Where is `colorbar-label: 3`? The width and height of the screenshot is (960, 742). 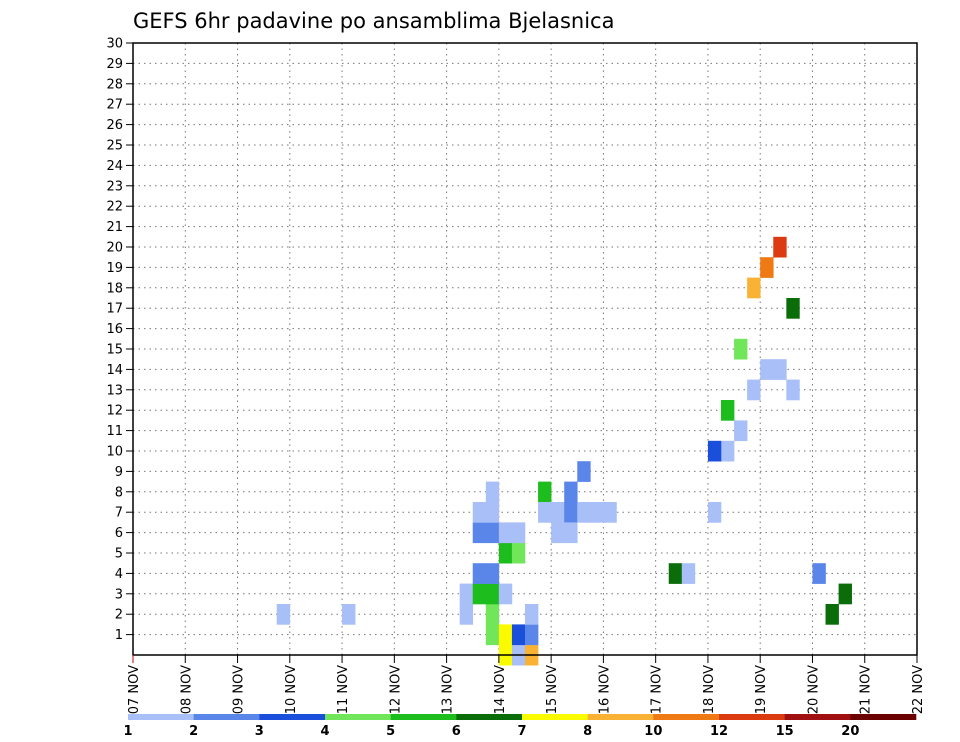
colorbar-label: 3 is located at coordinates (259, 731).